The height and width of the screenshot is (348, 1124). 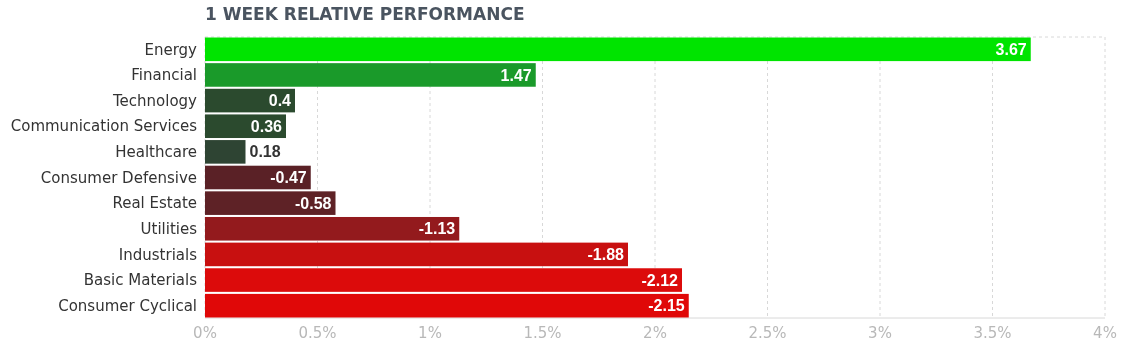 What do you see at coordinates (365, 14) in the screenshot?
I see `chart-title: 1 WEEK RELATIVE PERFORMANCE` at bounding box center [365, 14].